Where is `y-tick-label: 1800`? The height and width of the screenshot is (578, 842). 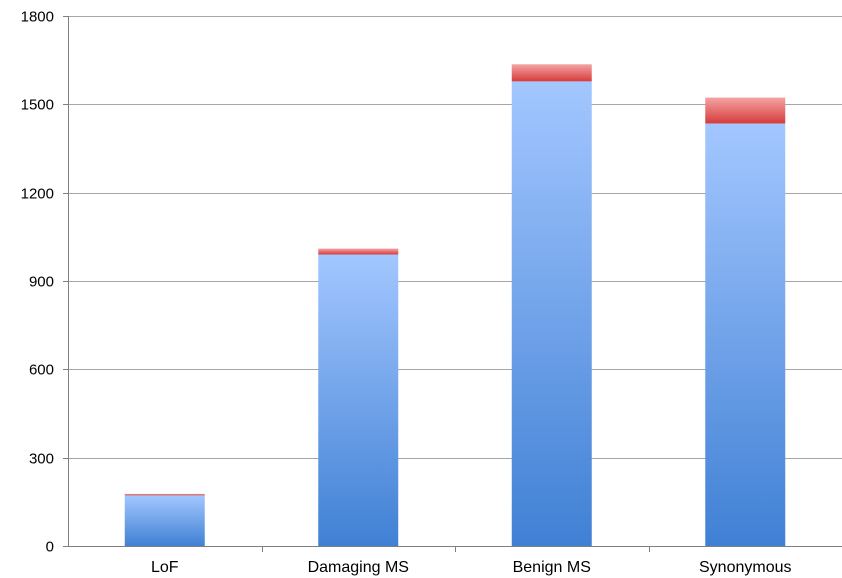
y-tick-label: 1800 is located at coordinates (37, 17).